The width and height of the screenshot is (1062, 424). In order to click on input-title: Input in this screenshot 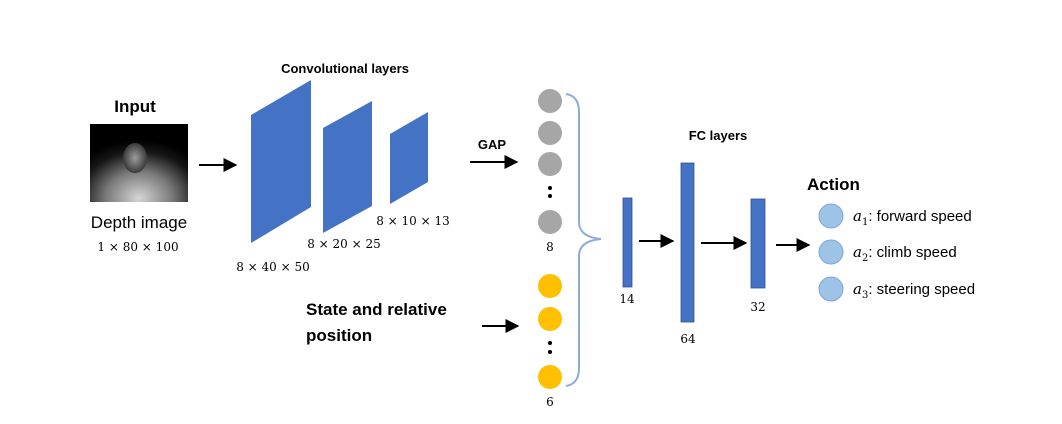, I will do `click(135, 106)`.